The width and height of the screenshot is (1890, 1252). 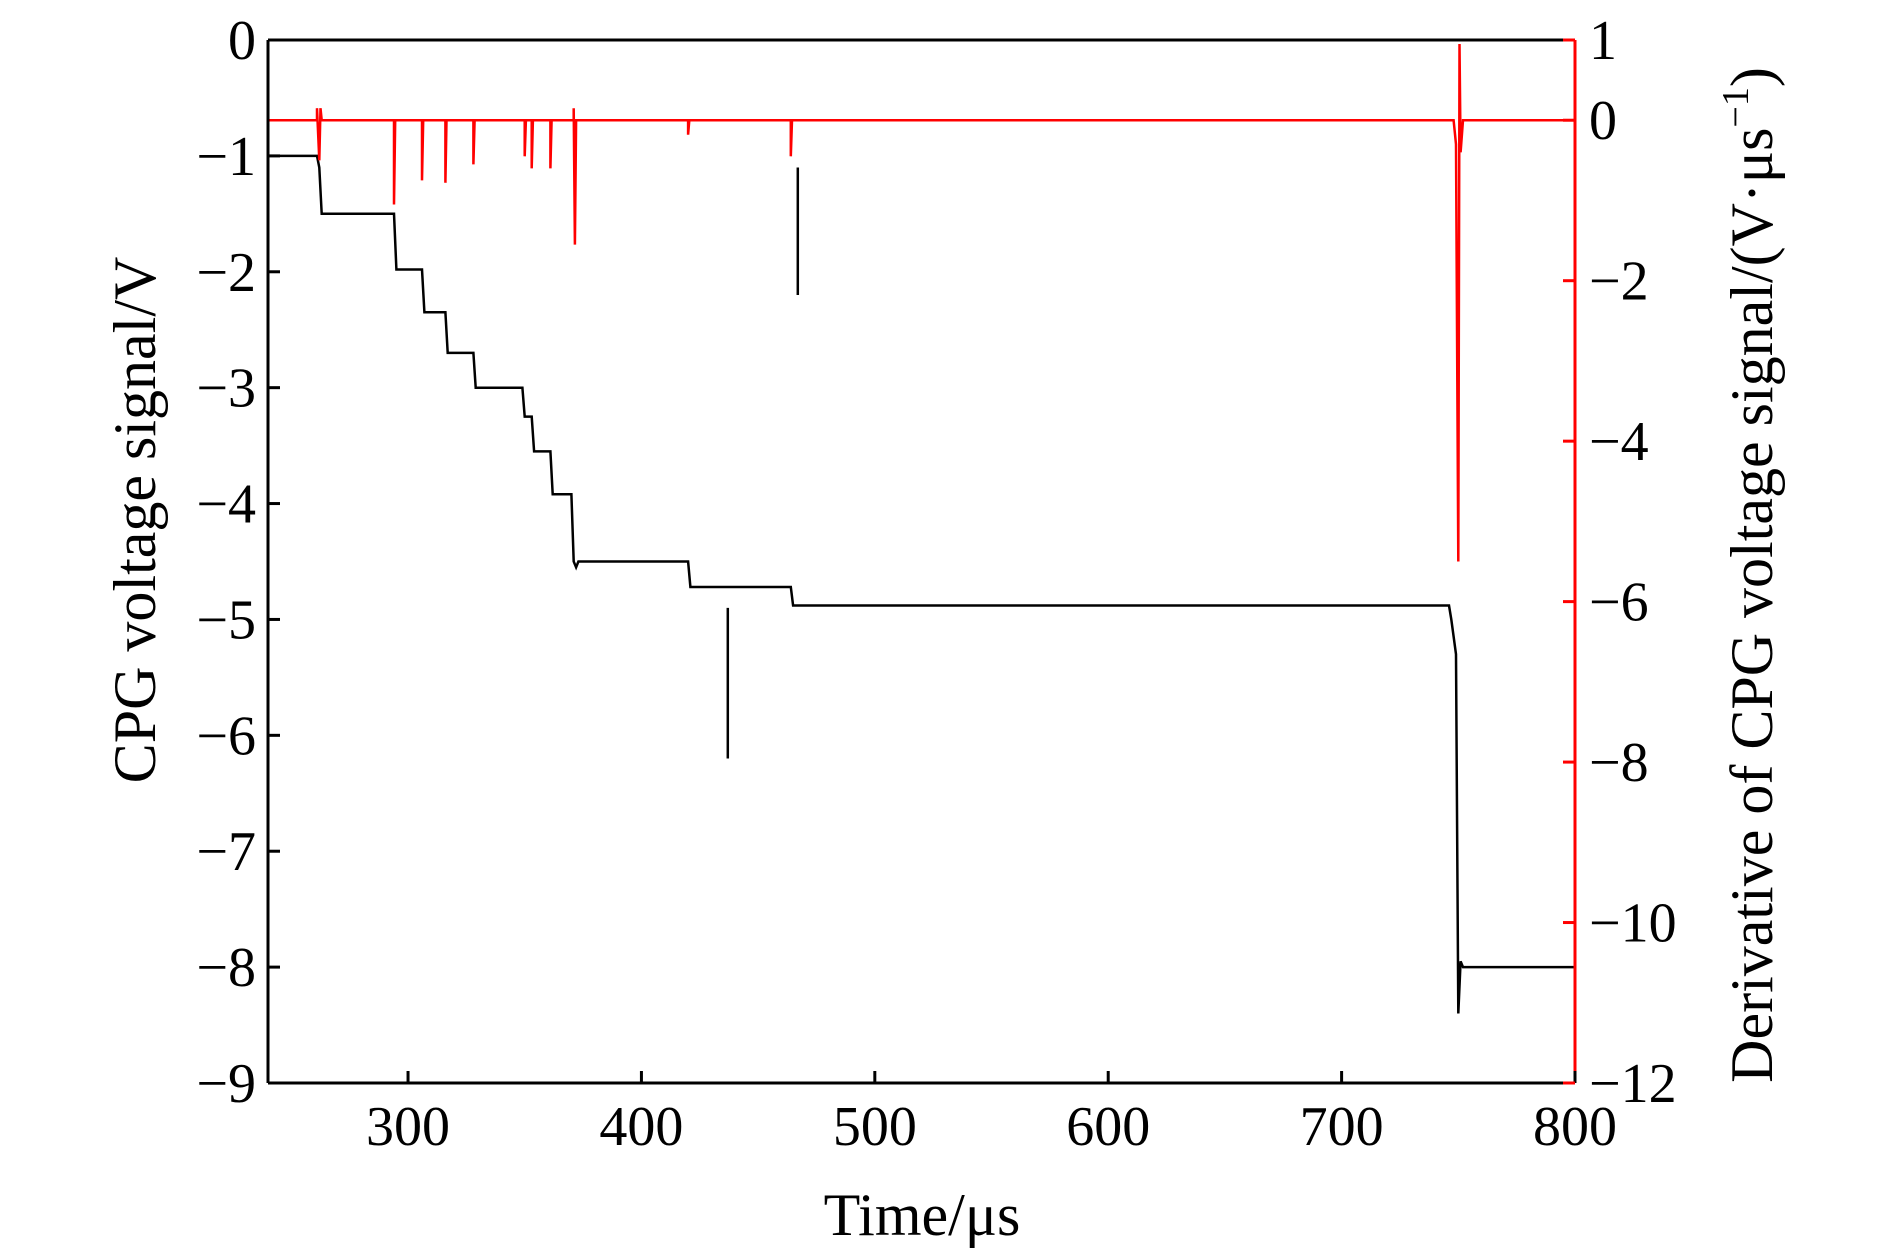 What do you see at coordinates (226, 157) in the screenshot?
I see `y-left-tick-label: −1` at bounding box center [226, 157].